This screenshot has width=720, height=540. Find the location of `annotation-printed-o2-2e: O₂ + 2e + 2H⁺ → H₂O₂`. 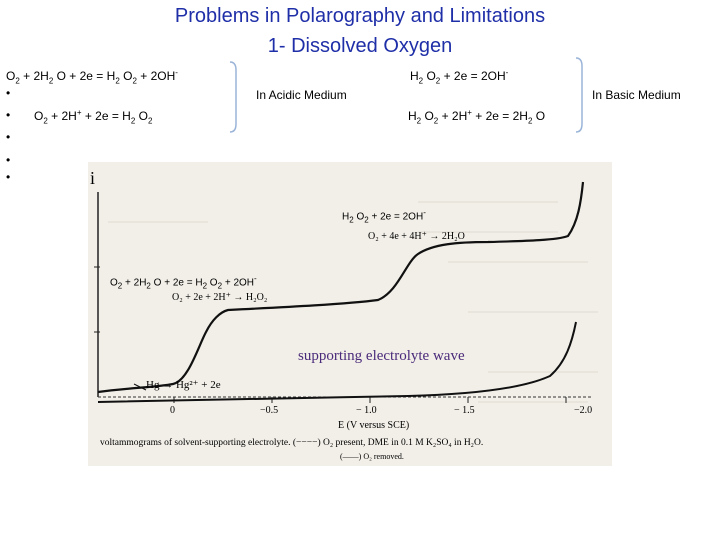

annotation-printed-o2-2e: O₂ + 2e + 2H⁺ → H₂O₂ is located at coordinates (220, 297).